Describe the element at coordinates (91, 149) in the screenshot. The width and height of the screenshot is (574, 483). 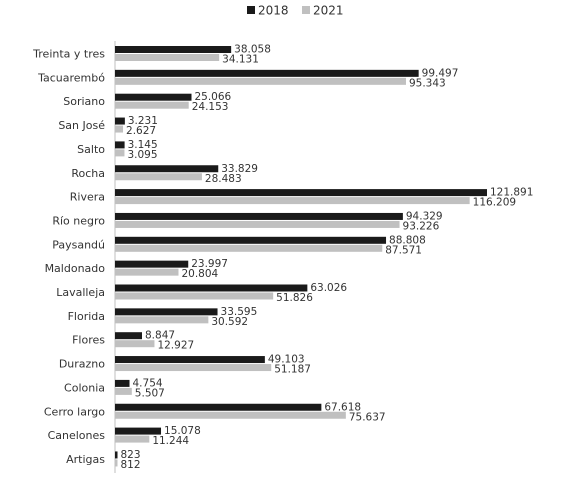
I see `category-label: Salto` at that location.